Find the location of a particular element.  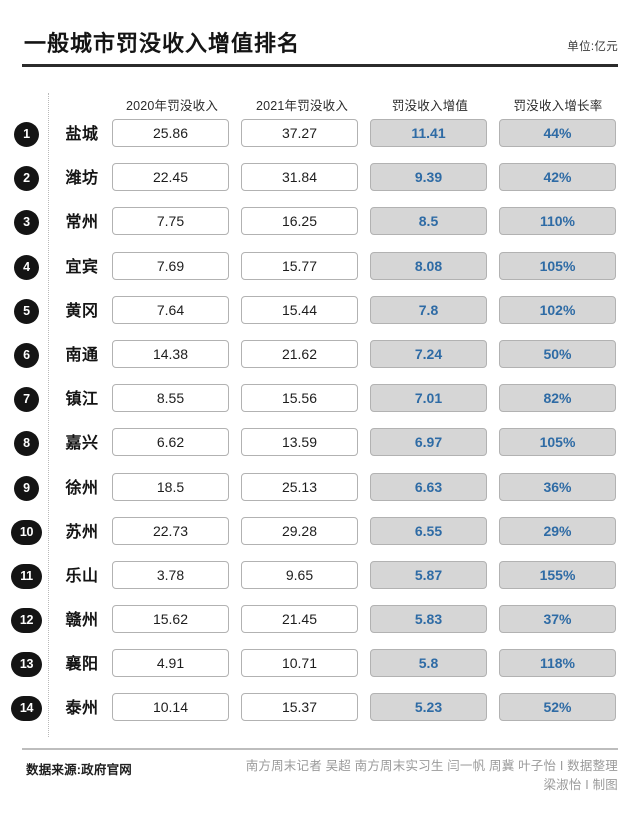

table-row: 3 常州 7.75 16.25 8.5 110% is located at coordinates (320, 226).